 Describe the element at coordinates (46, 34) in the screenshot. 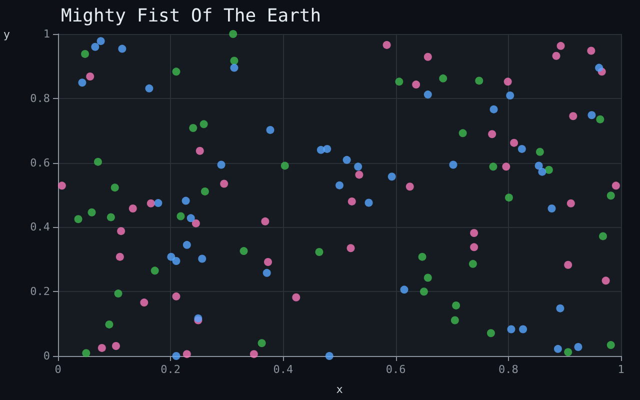

I see `y-tick-label: 1` at that location.